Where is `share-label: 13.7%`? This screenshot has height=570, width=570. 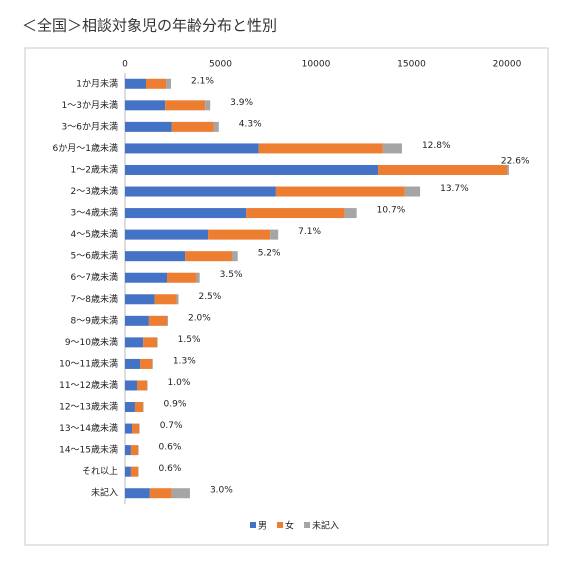
share-label: 13.7% is located at coordinates (454, 189).